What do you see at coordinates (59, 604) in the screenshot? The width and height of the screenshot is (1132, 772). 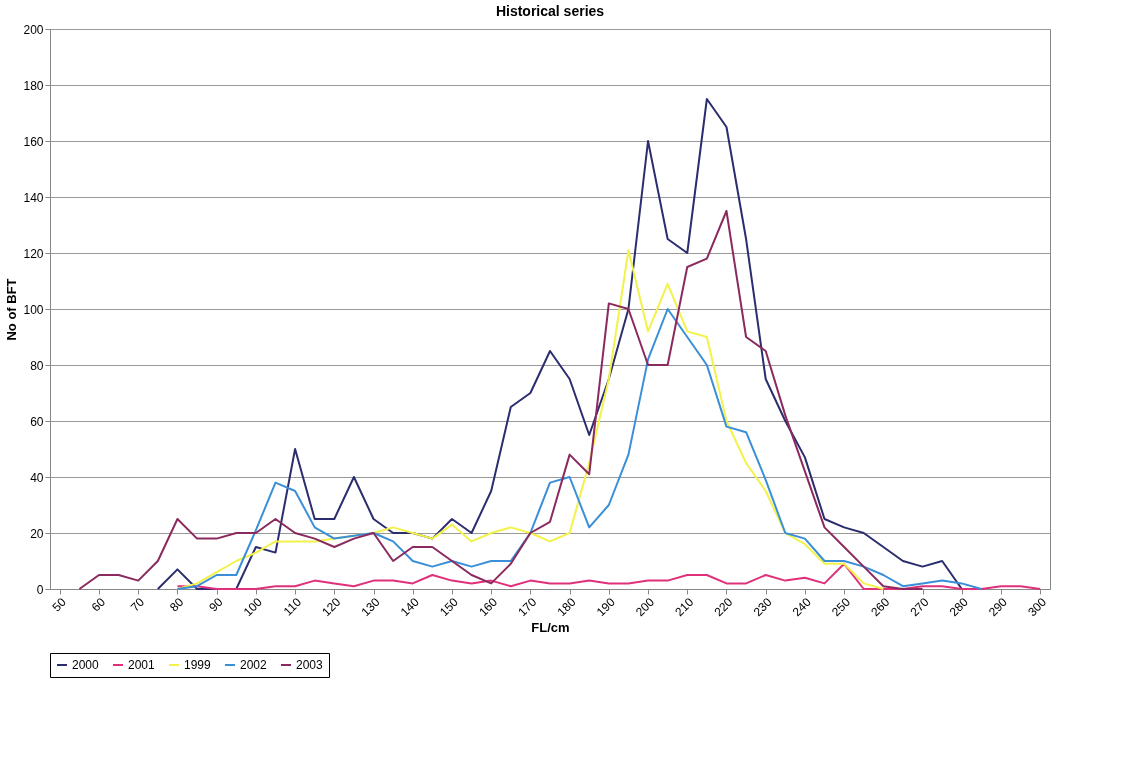 I see `x-tick-label: 50` at bounding box center [59, 604].